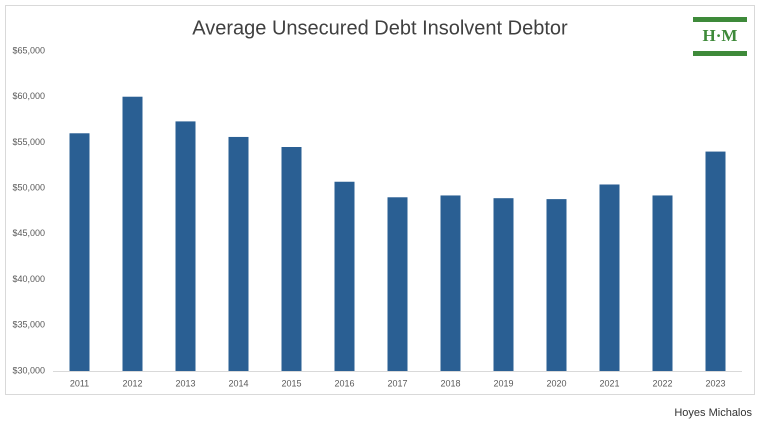 The height and width of the screenshot is (429, 761). What do you see at coordinates (662, 383) in the screenshot?
I see `x-tick-label: 2022` at bounding box center [662, 383].